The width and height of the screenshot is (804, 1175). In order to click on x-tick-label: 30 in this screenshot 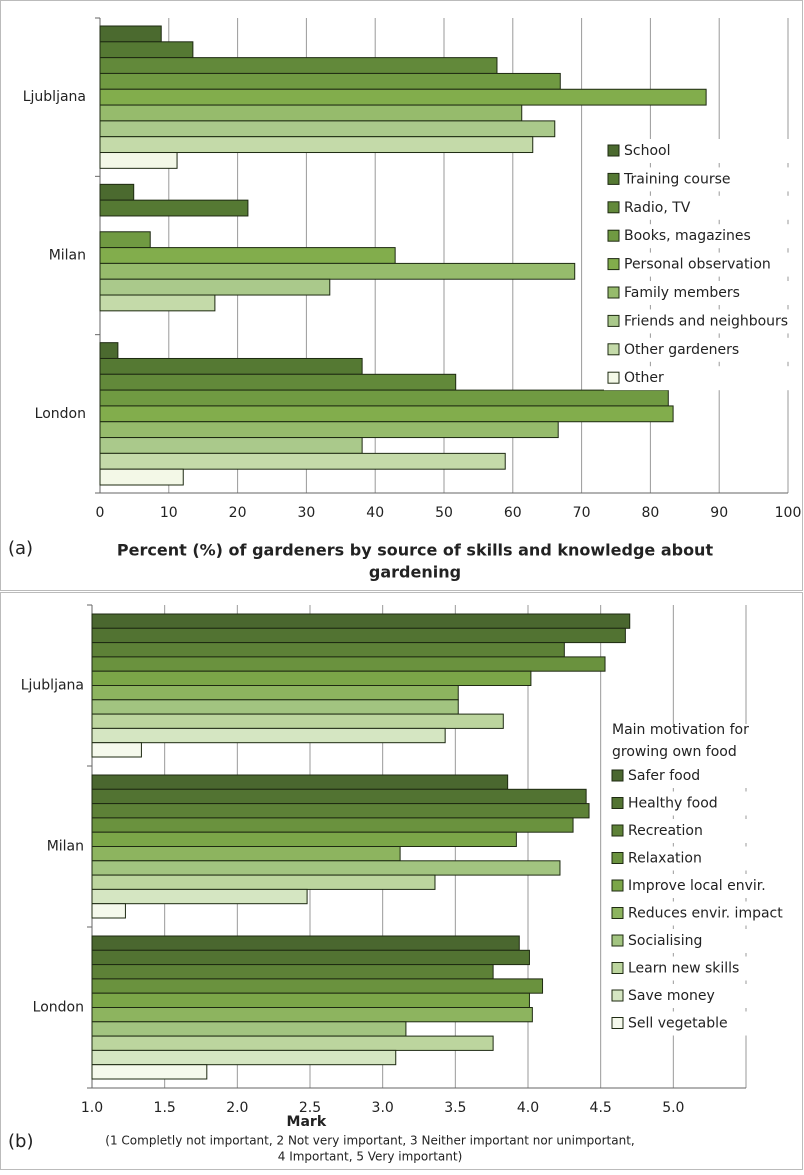, I will do `click(306, 513)`.